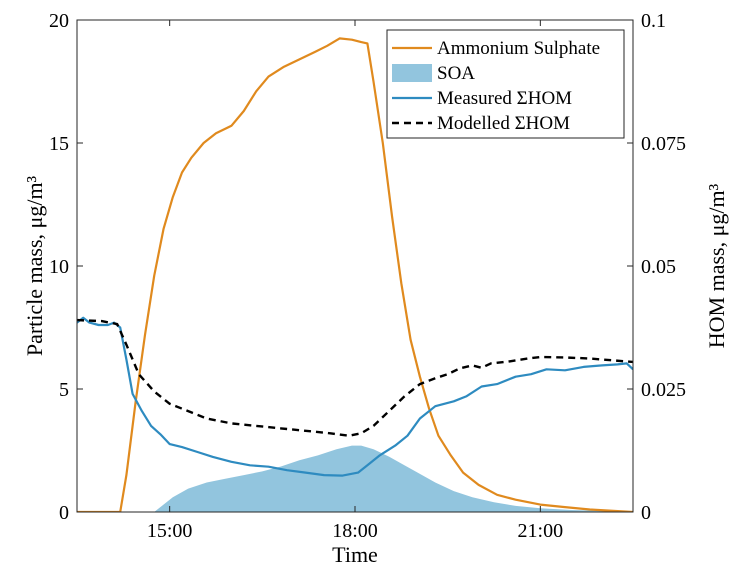 Image resolution: width=736 pixels, height=573 pixels. Describe the element at coordinates (355, 531) in the screenshot. I see `x-tick-label: 18:00` at that location.